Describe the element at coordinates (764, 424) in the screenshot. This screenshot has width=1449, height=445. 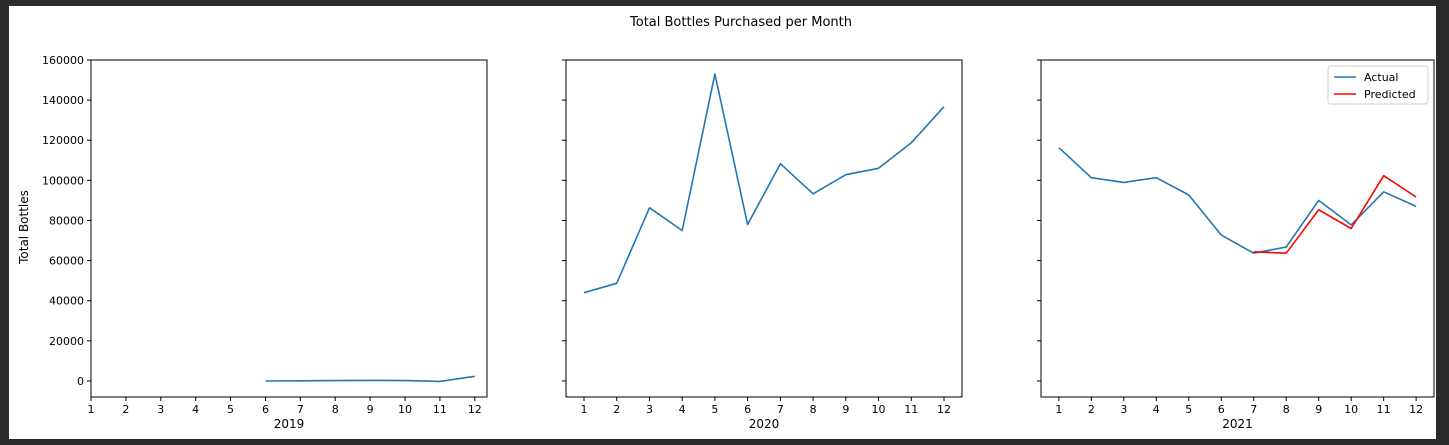
I see `x-axis-label: 2020` at that location.